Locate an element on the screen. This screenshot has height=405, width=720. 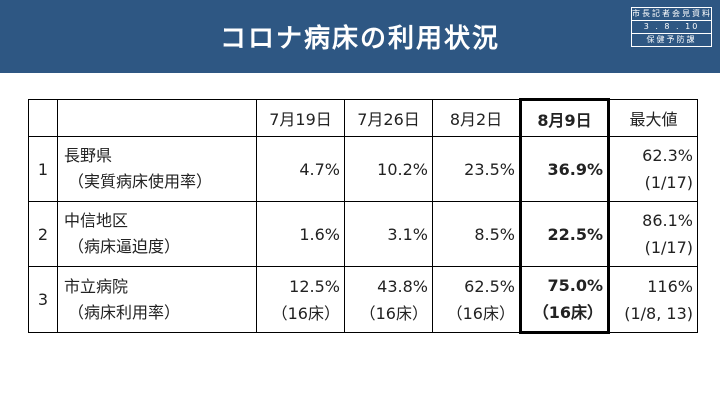
value-cell: 10.2% is located at coordinates (388, 169).